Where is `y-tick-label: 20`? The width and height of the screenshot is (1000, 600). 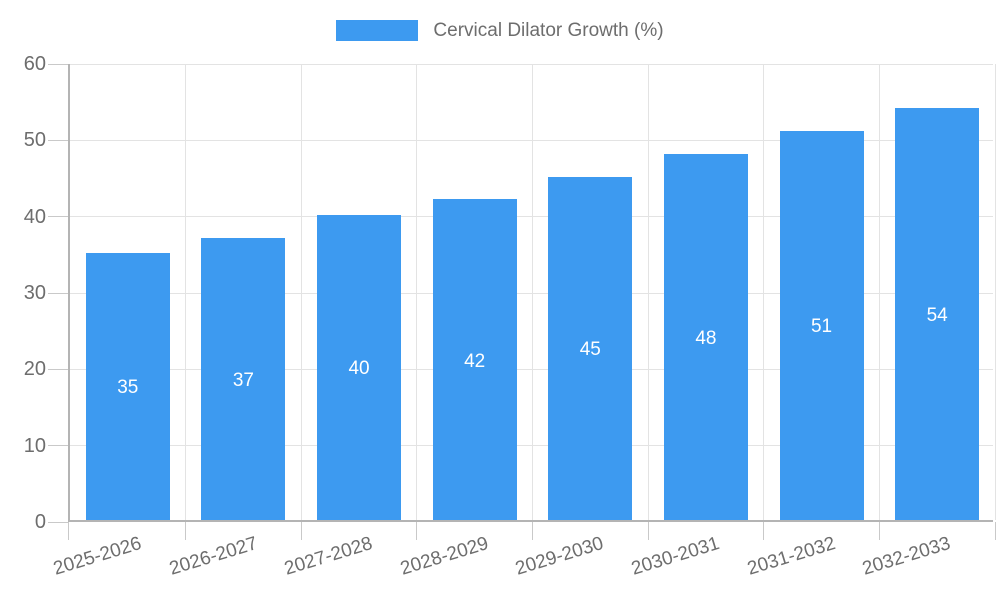 y-tick-label: 20 is located at coordinates (34, 369).